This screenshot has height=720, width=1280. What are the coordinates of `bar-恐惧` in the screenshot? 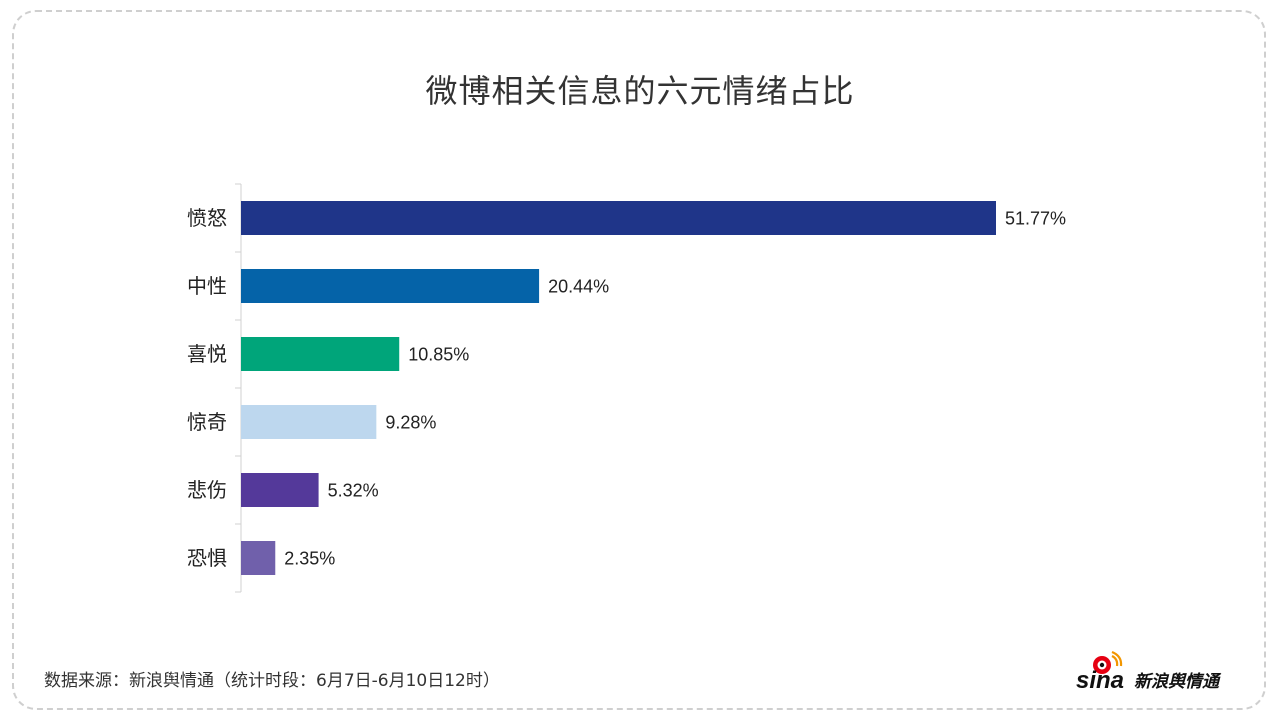 It's located at (258, 558).